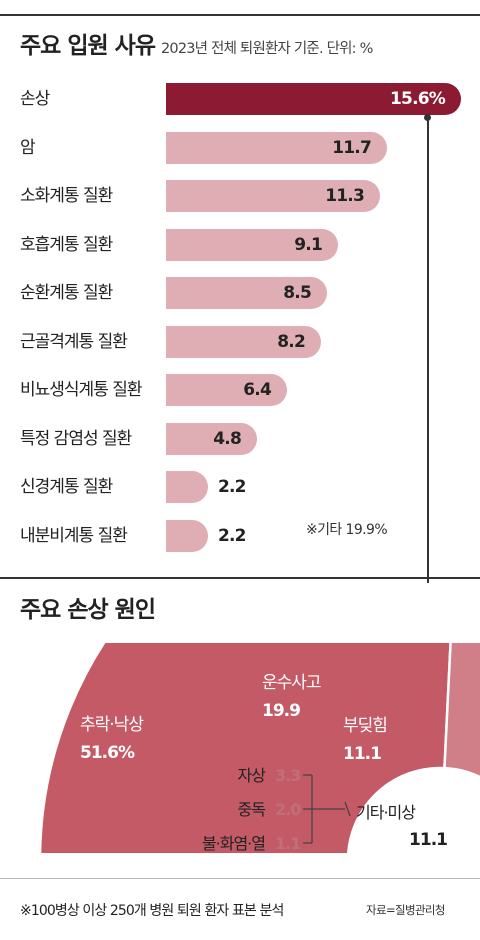  I want to click on bar-value-label: 15.6%, so click(418, 99).